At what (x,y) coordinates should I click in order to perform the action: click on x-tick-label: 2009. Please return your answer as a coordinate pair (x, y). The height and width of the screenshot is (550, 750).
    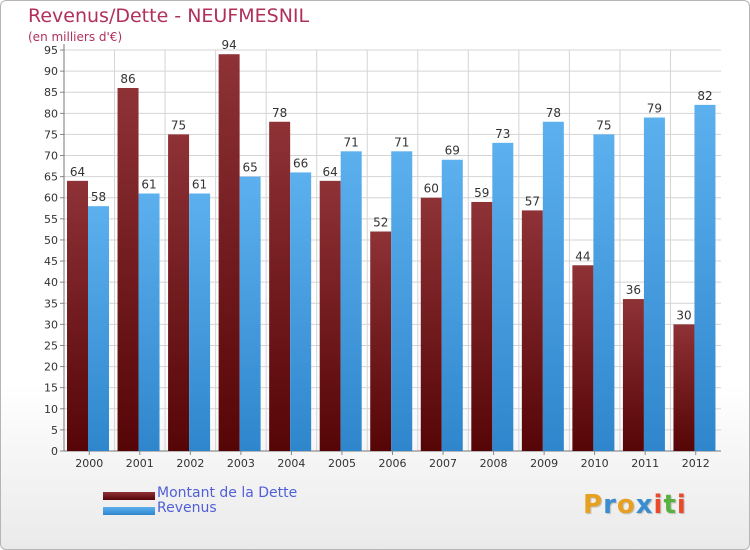
    Looking at the image, I should click on (544, 463).